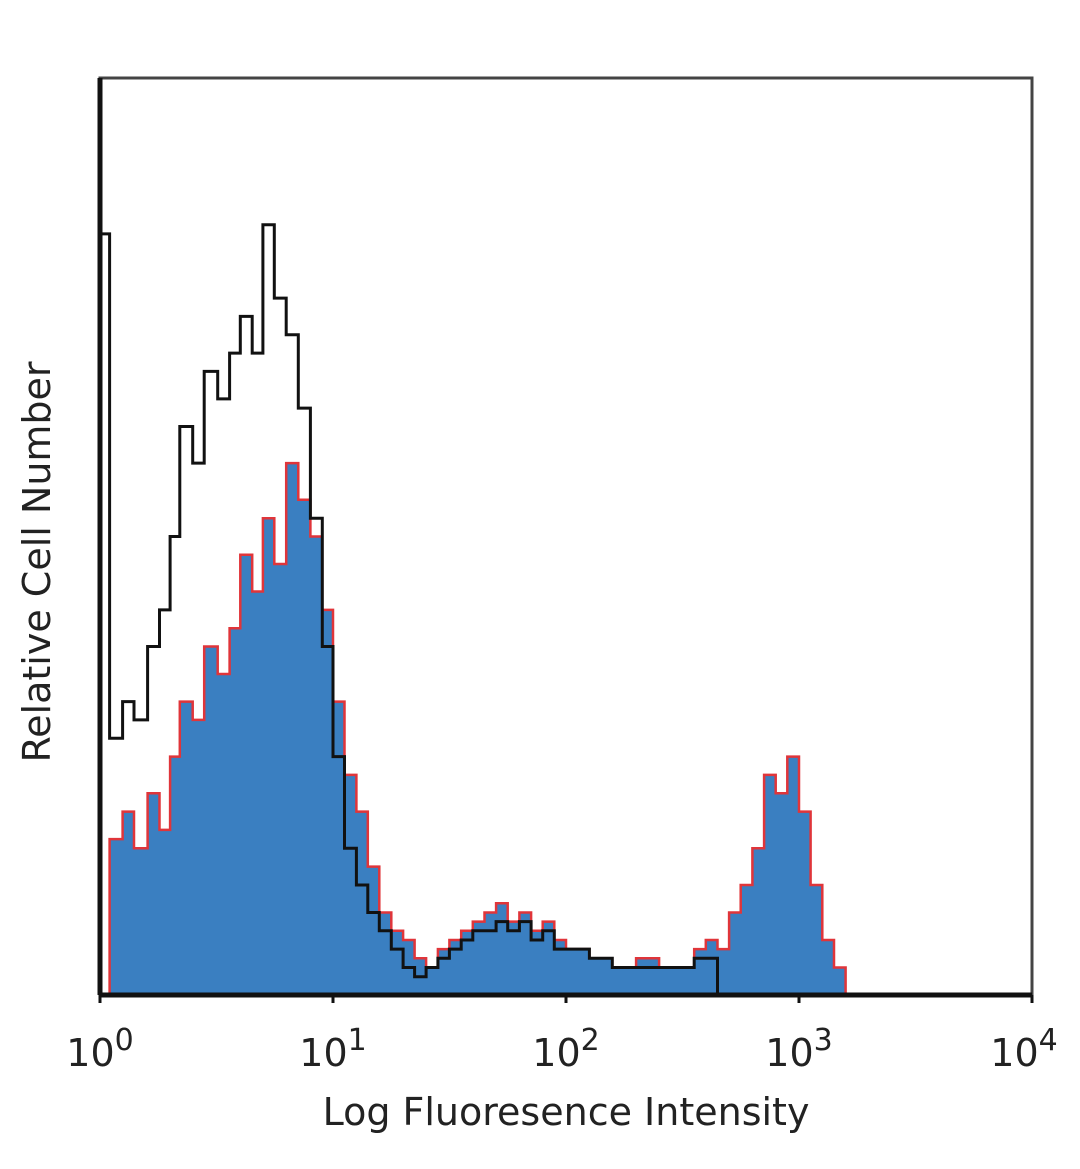 The width and height of the screenshot is (1080, 1169). What do you see at coordinates (566, 1112) in the screenshot?
I see `x-axis-label: Log Fluoresence Intensity` at bounding box center [566, 1112].